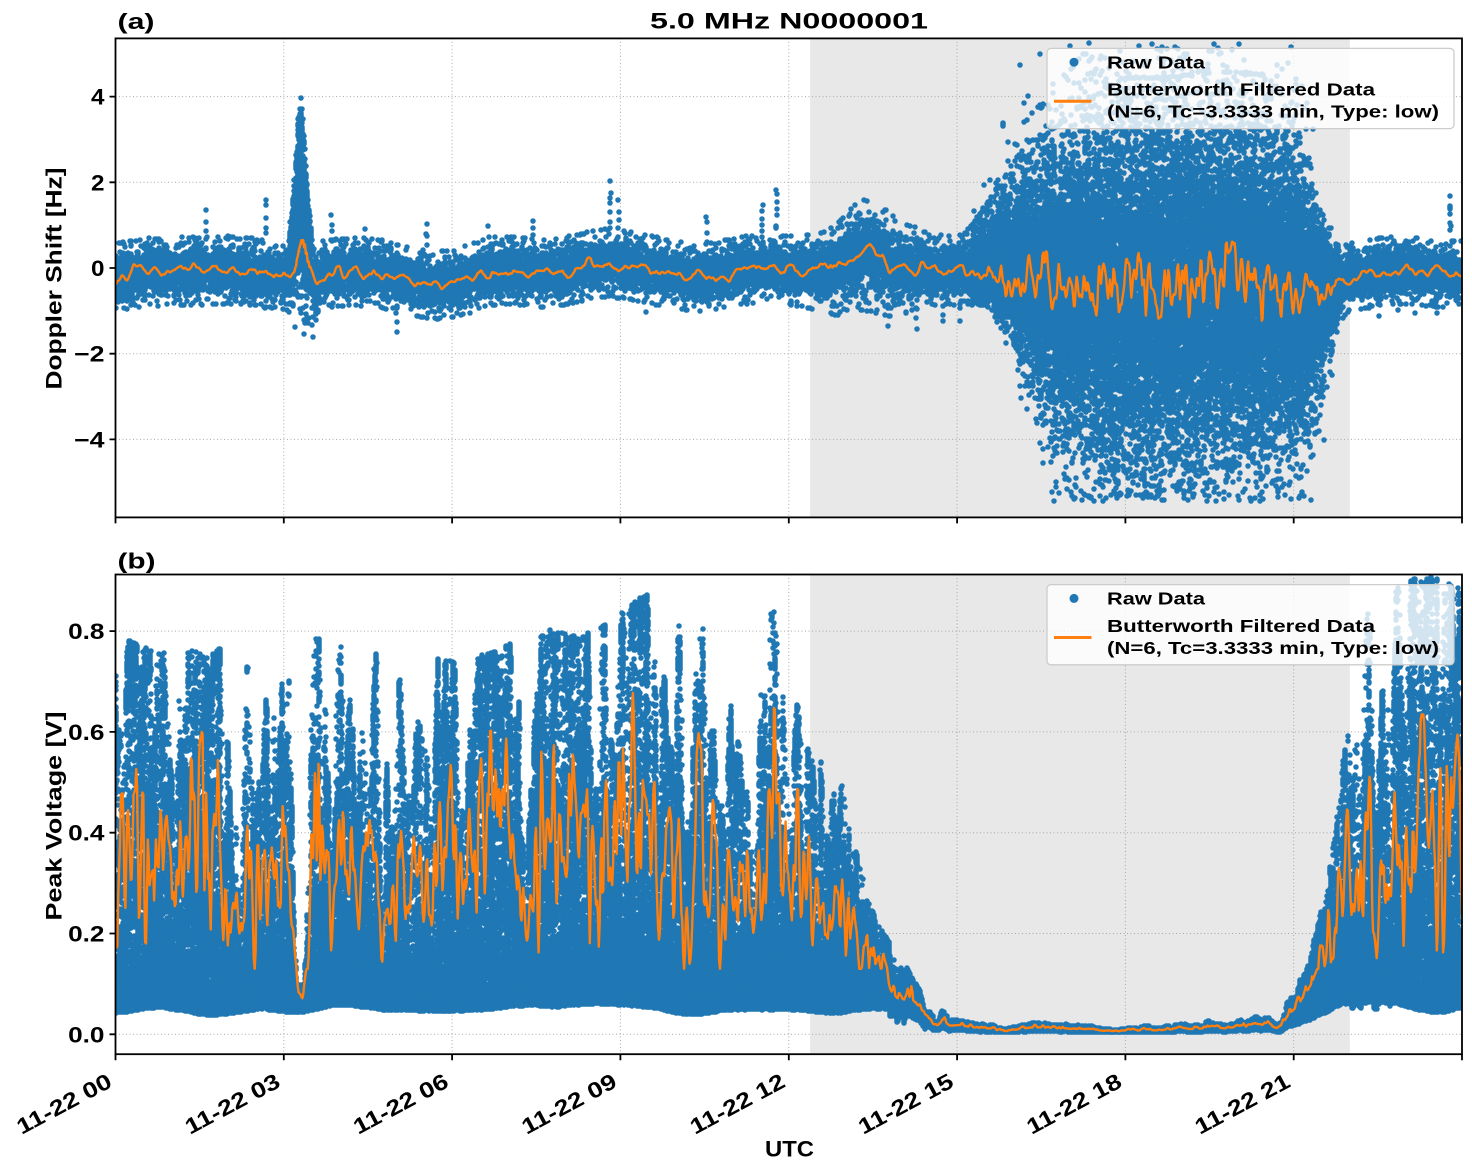 Image resolution: width=1472 pixels, height=1172 pixels. Describe the element at coordinates (137, 561) in the screenshot. I see `svg-text: (b)` at that location.